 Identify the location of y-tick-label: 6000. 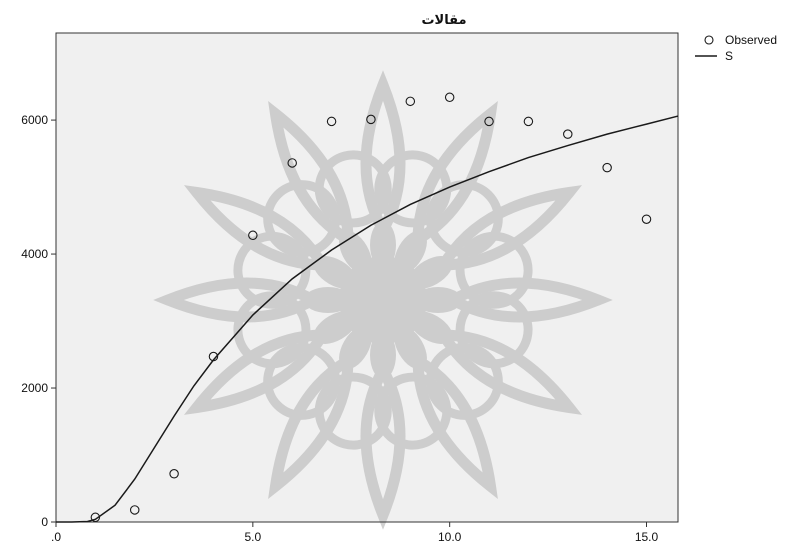
(34, 120).